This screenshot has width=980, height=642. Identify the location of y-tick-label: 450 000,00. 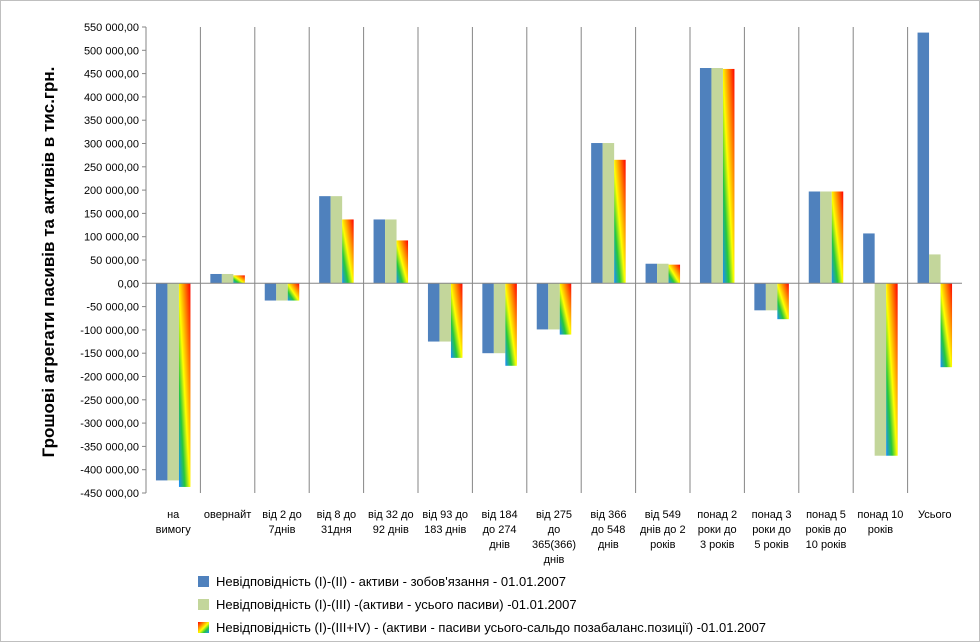
(111, 75).